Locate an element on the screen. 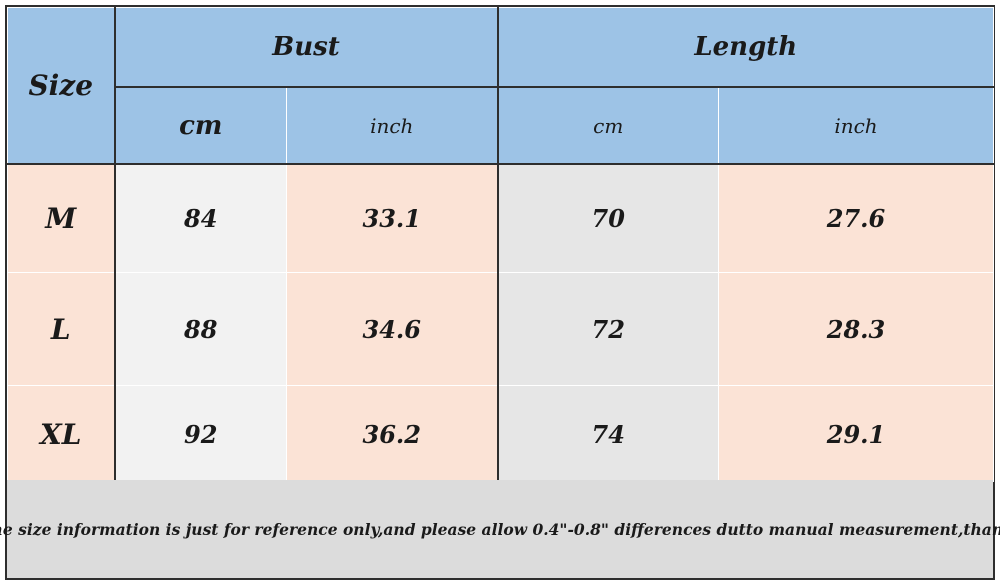  length-cm-cell: 70 is located at coordinates (608, 218).